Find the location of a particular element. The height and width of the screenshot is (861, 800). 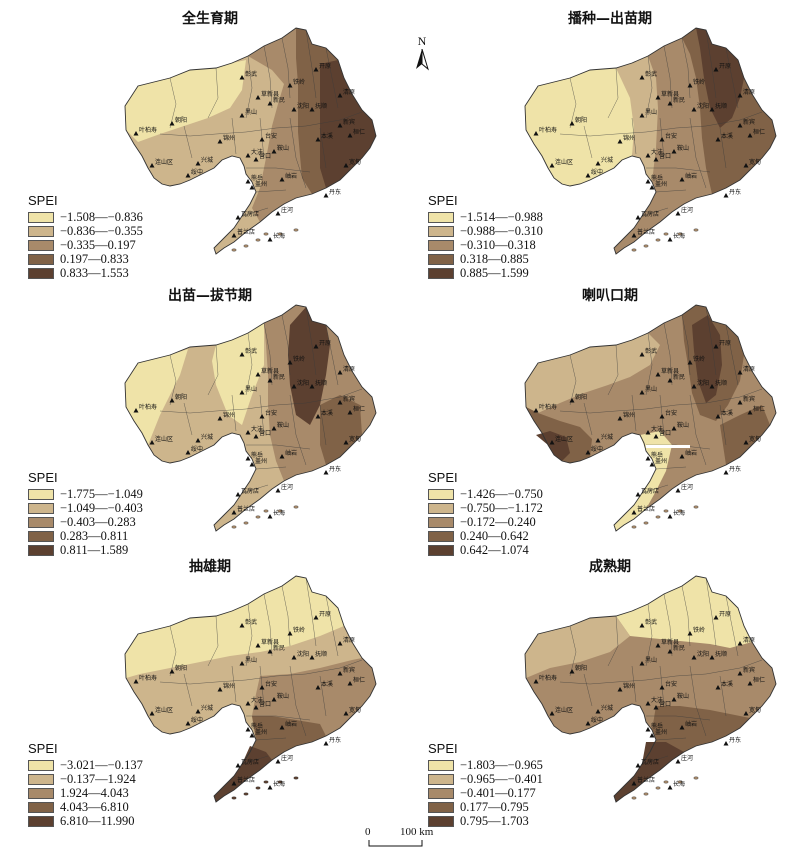

legend-entry: −1.775—−1.049 is located at coordinates (98, 494).